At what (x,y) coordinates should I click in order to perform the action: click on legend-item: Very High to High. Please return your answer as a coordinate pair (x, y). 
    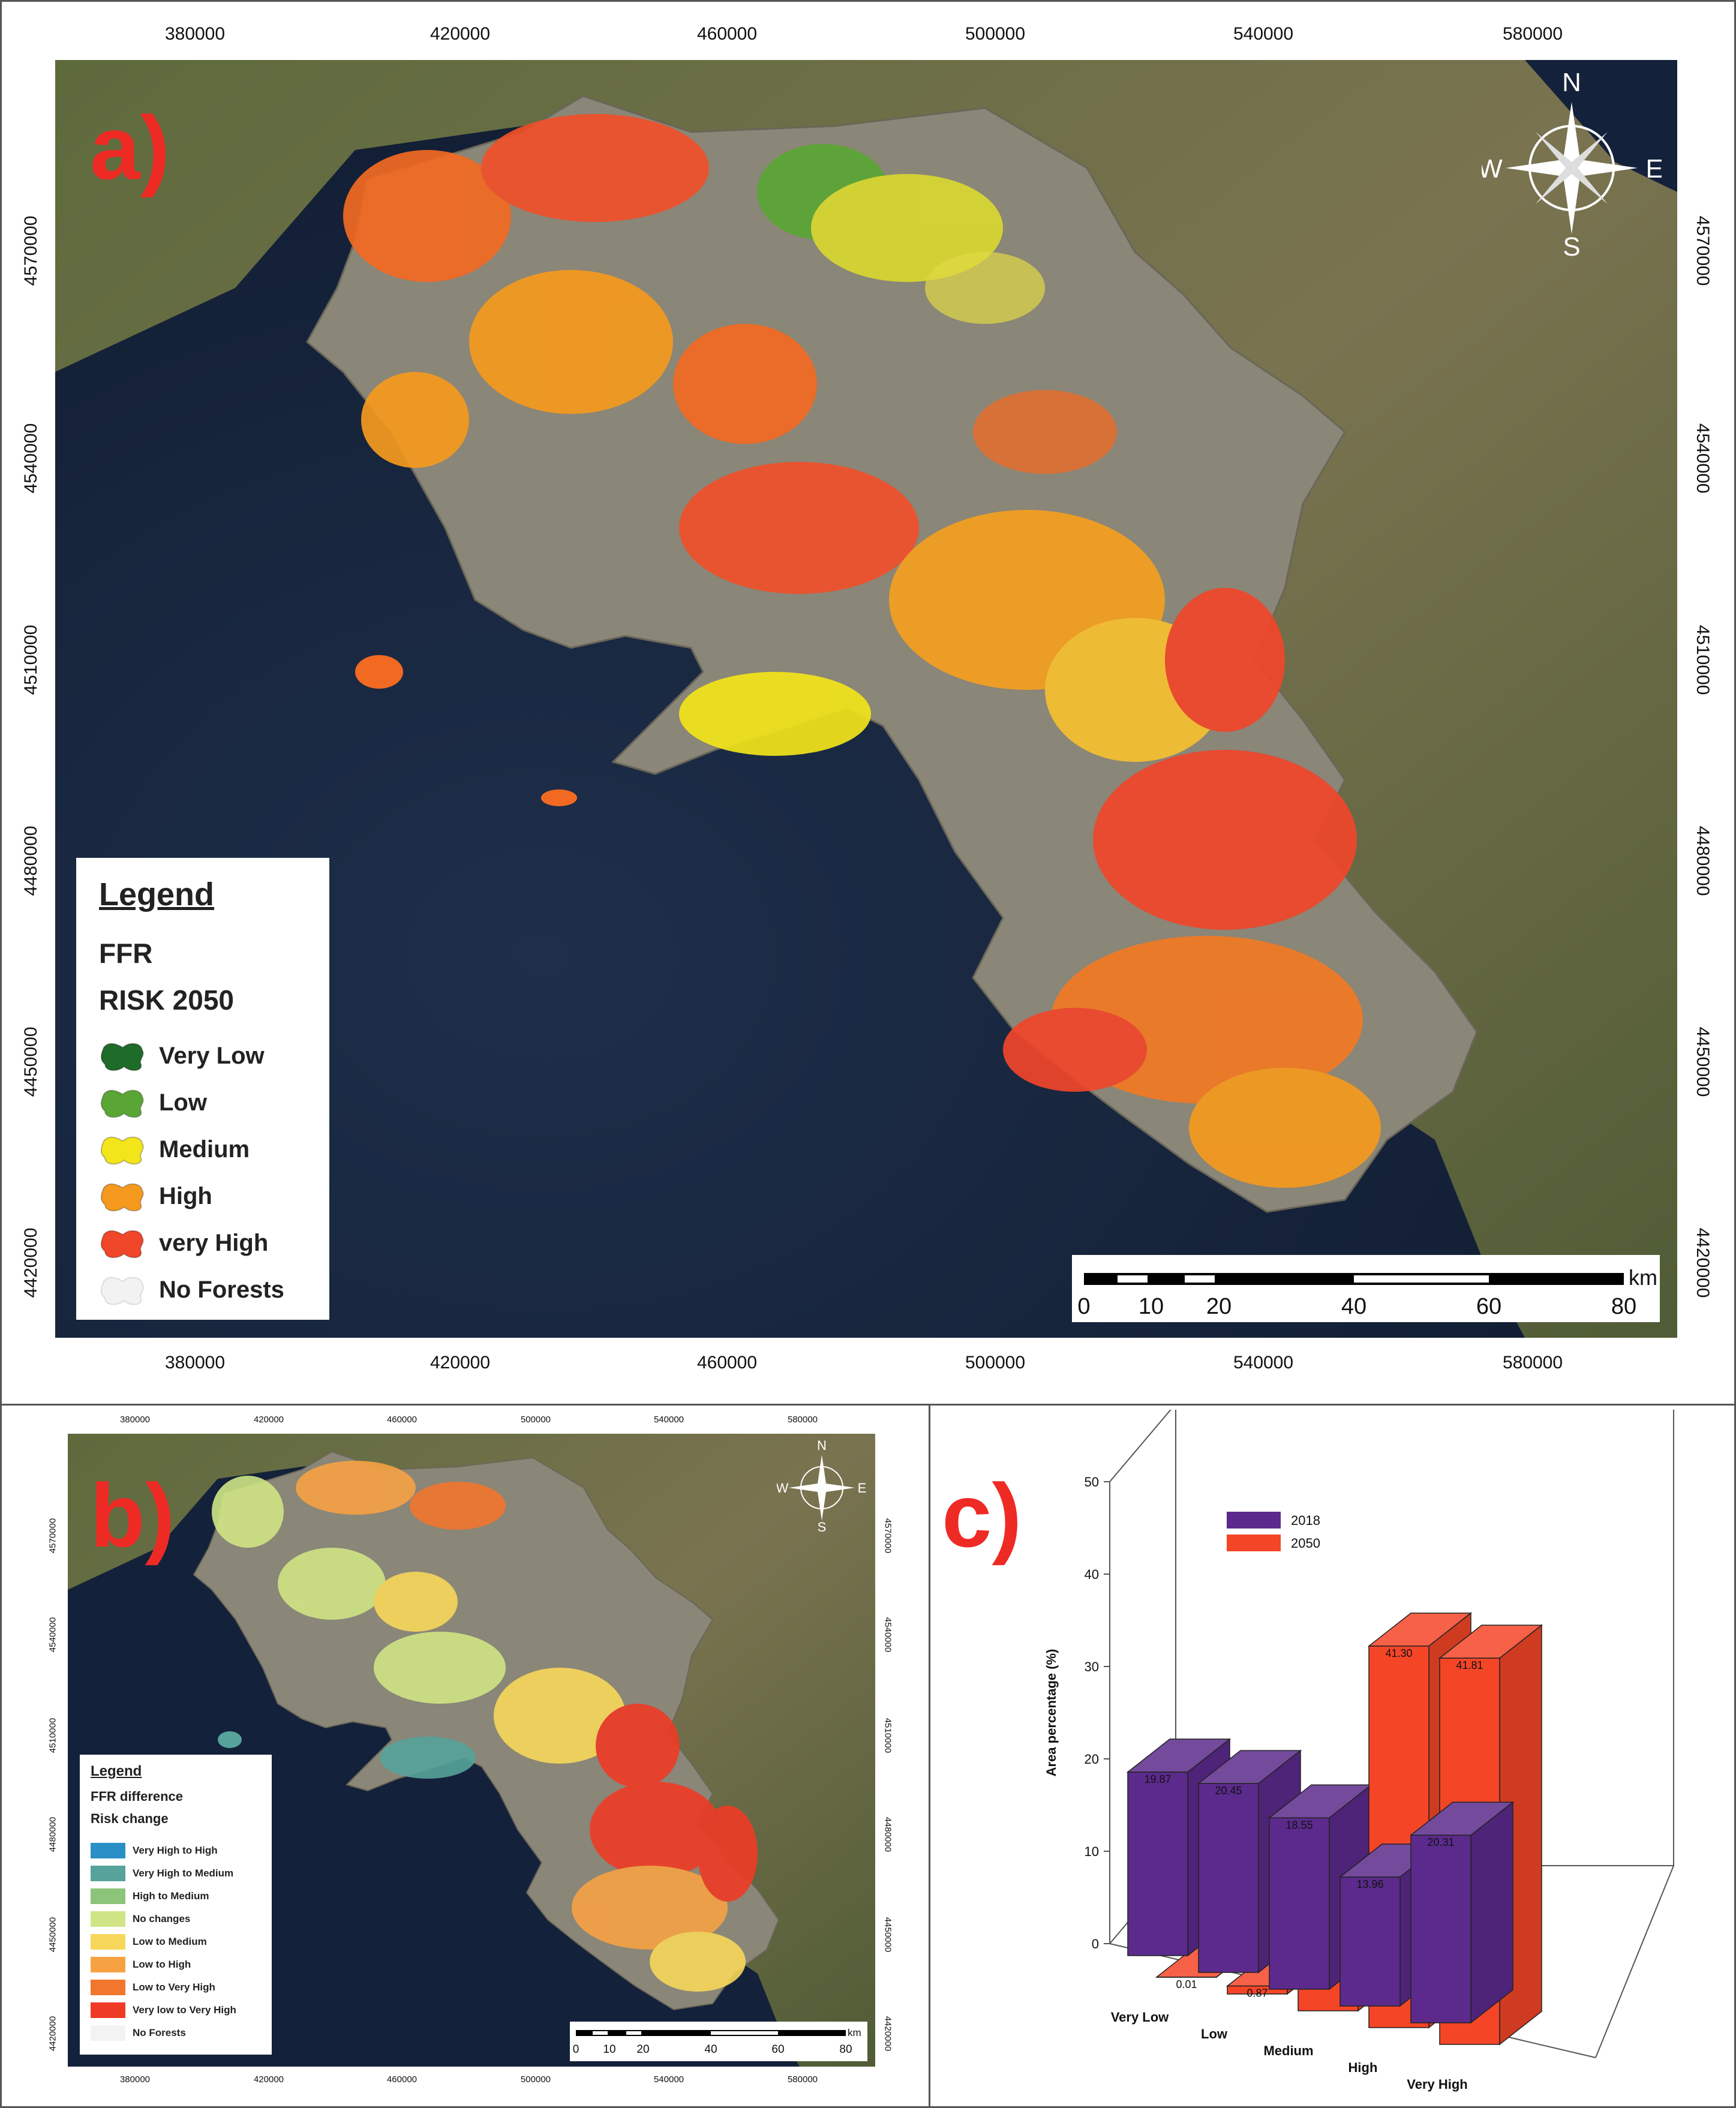
    Looking at the image, I should click on (154, 1850).